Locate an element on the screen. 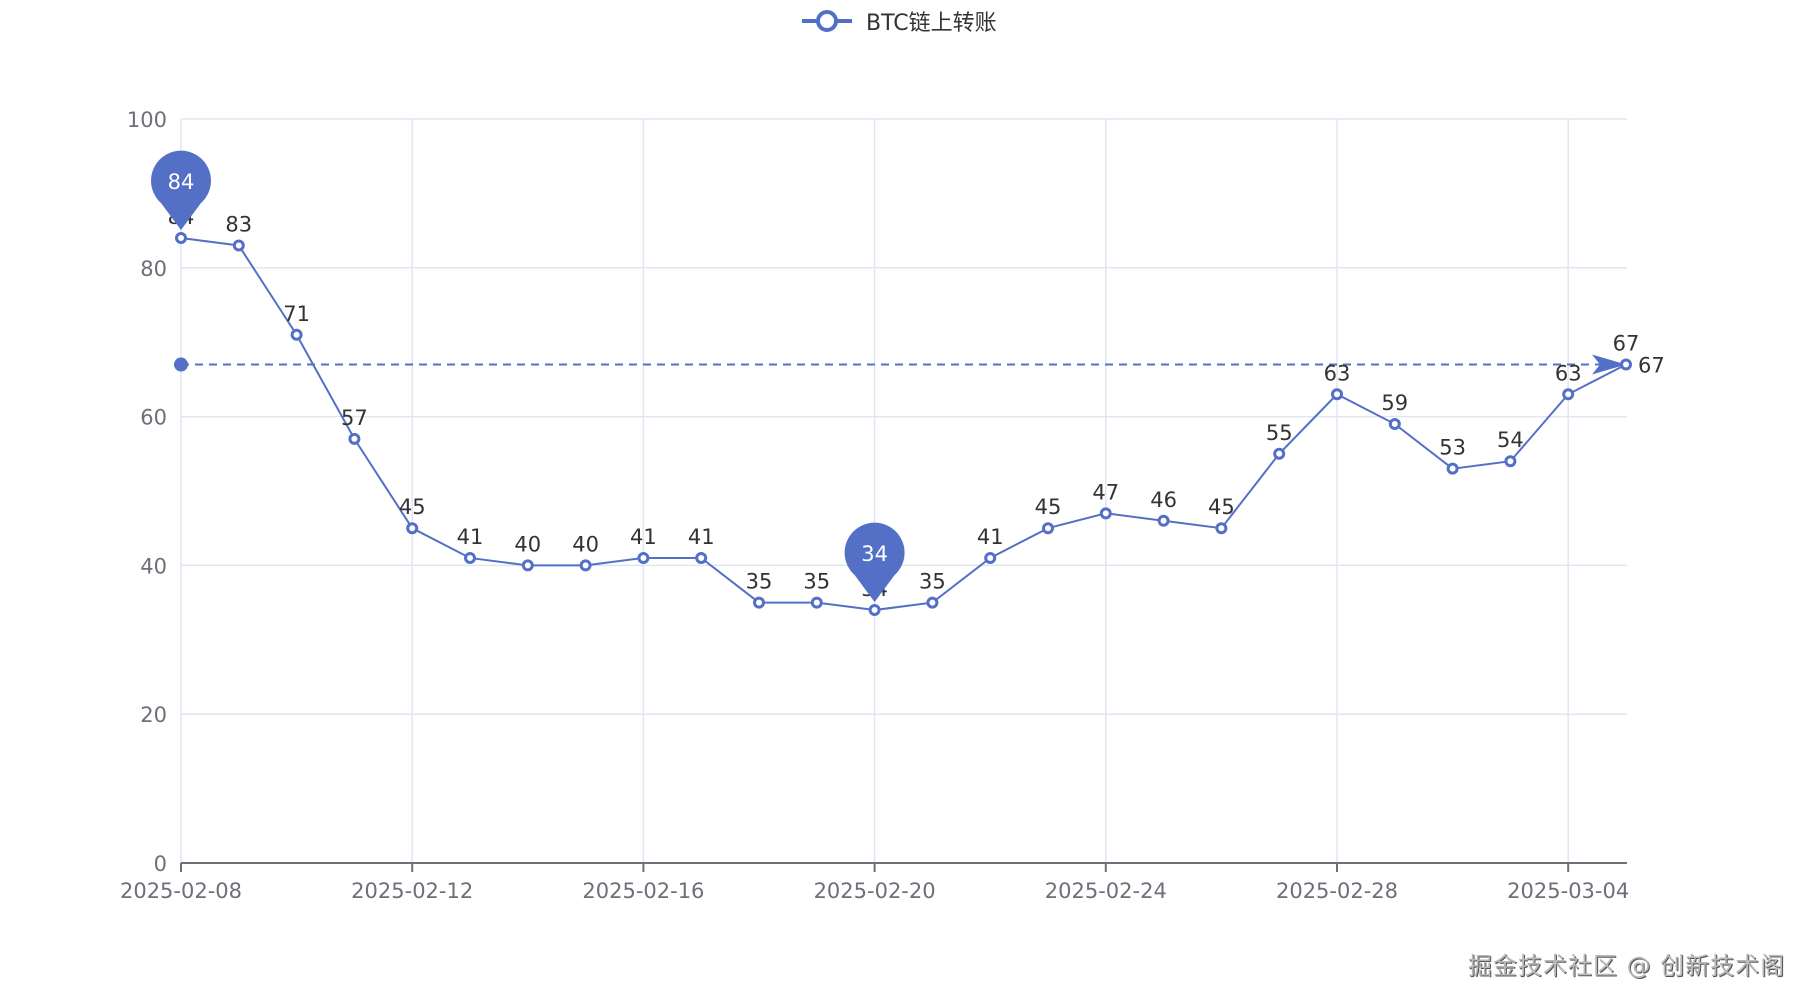 The width and height of the screenshot is (1800, 1000). max-pin-marker: 84 is located at coordinates (181, 190).